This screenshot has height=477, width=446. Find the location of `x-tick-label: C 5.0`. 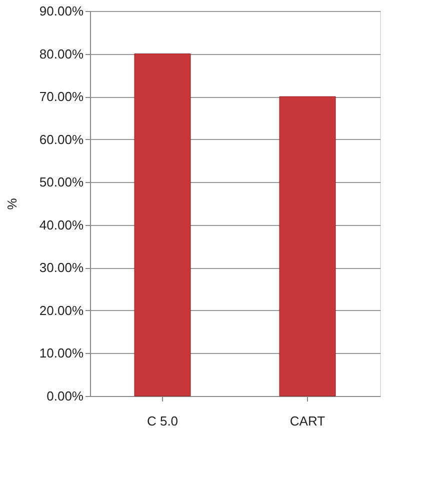

x-tick-label: C 5.0 is located at coordinates (162, 421).